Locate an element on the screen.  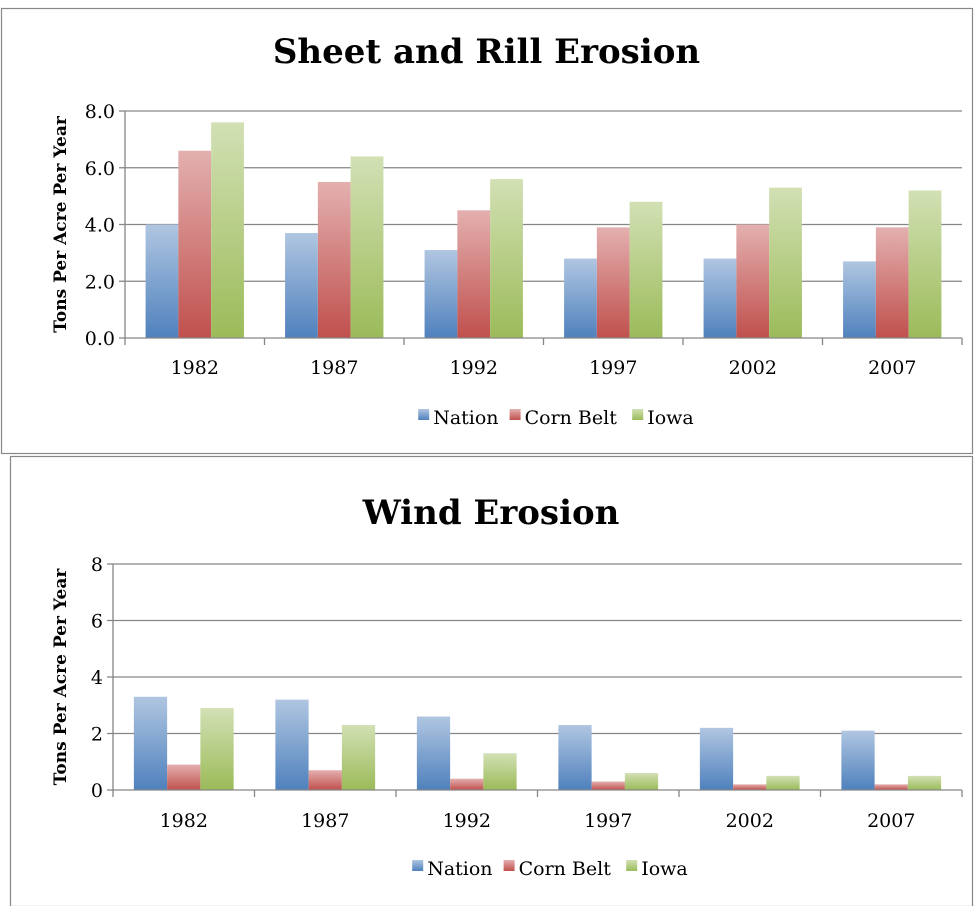
y-tick-label: 0.0 is located at coordinates (100, 339).